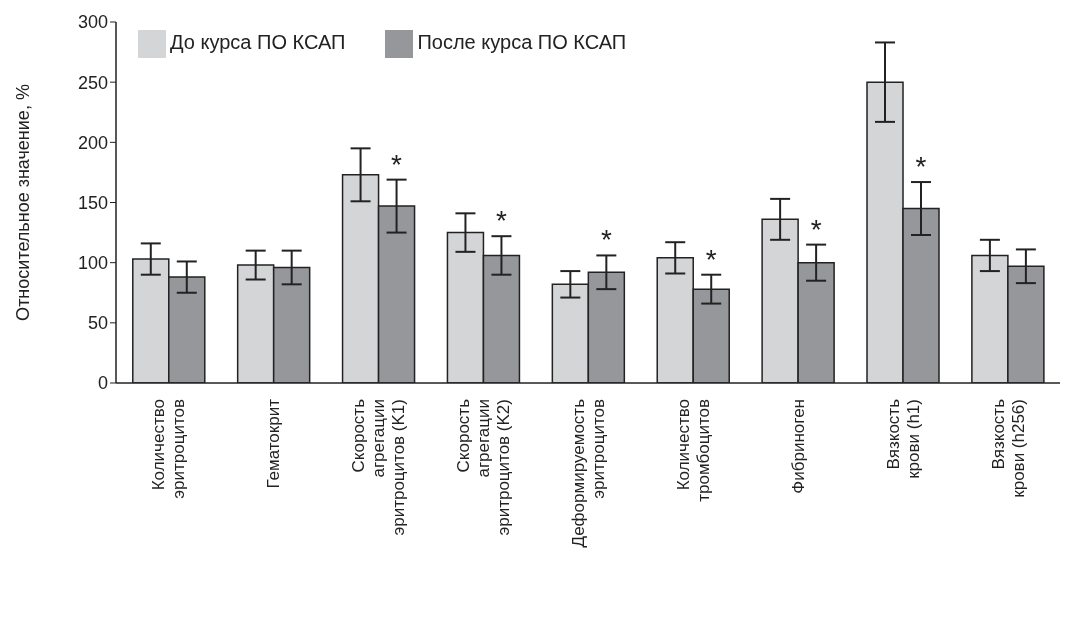 This screenshot has height=644, width=1082. I want to click on y-tick-label: 50, so click(97, 323).